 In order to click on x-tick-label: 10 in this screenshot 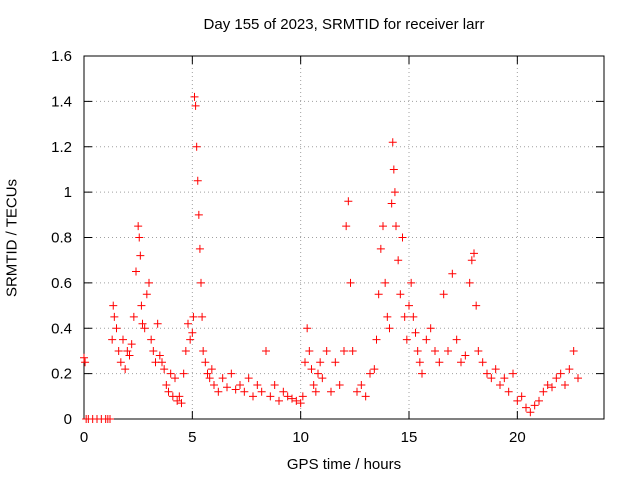, I will do `click(300, 437)`.